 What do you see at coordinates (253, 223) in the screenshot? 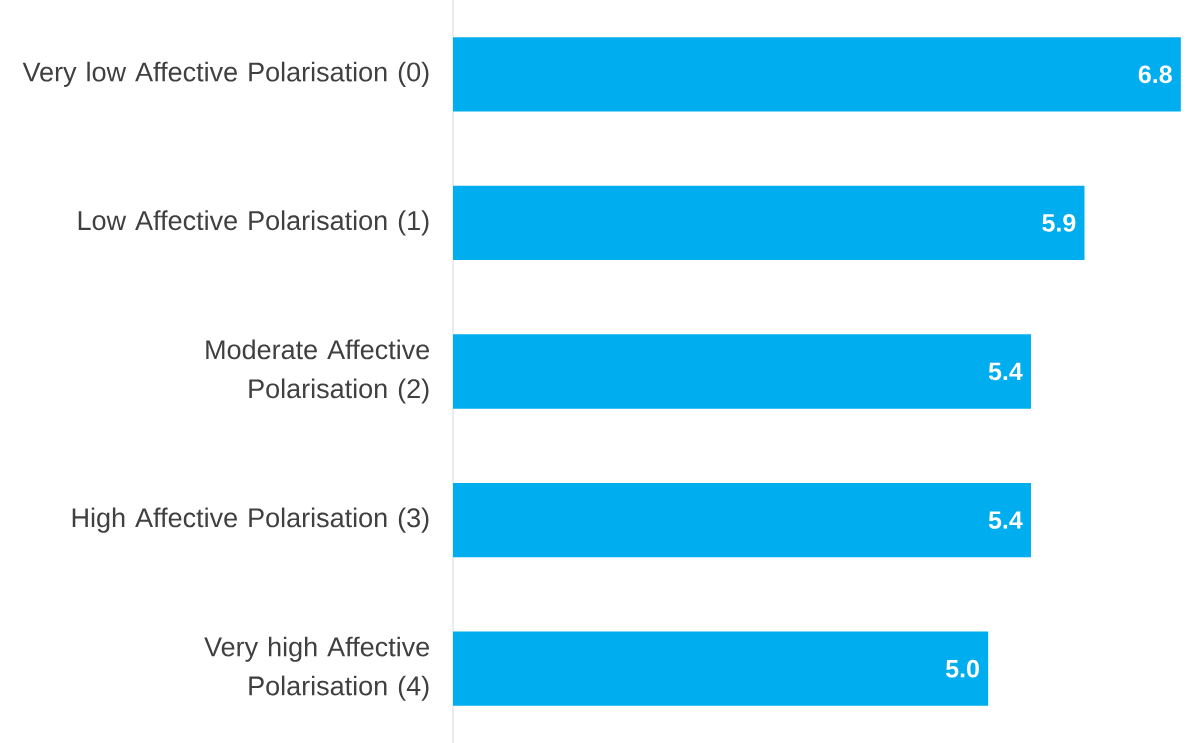
I see `y-tick-label: Low Affective Polarisation (1)` at bounding box center [253, 223].